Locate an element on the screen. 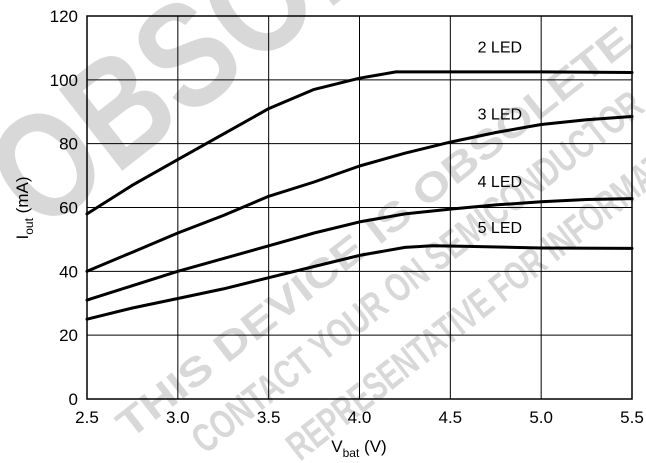 This screenshot has width=646, height=463. x-axis-ticks: 2.5 3.0 3.5 4.0 4.5 5.0 5.5 is located at coordinates (359, 417).